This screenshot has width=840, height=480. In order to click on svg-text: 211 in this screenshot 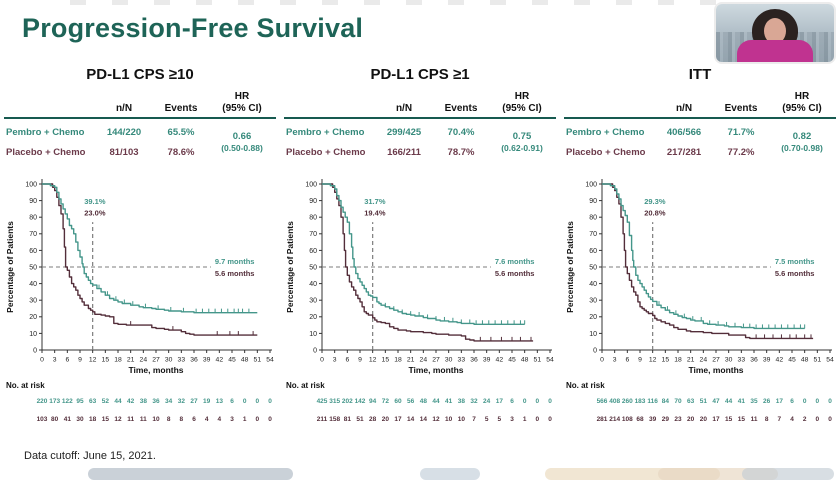, I will do `click(322, 419)`.